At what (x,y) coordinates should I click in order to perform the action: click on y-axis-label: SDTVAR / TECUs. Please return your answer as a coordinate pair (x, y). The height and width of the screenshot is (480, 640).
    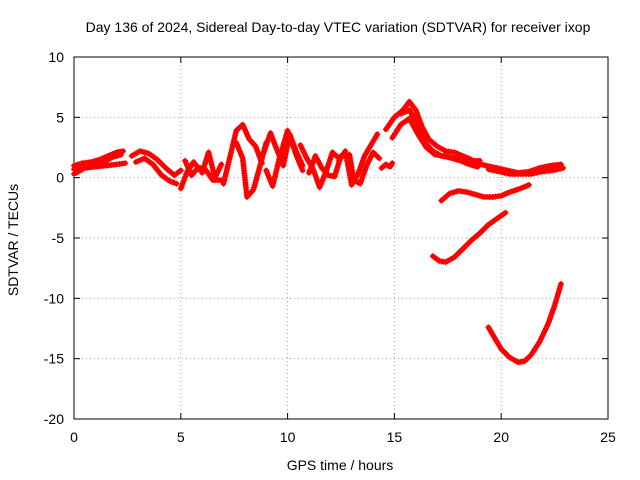
    Looking at the image, I should click on (13, 240).